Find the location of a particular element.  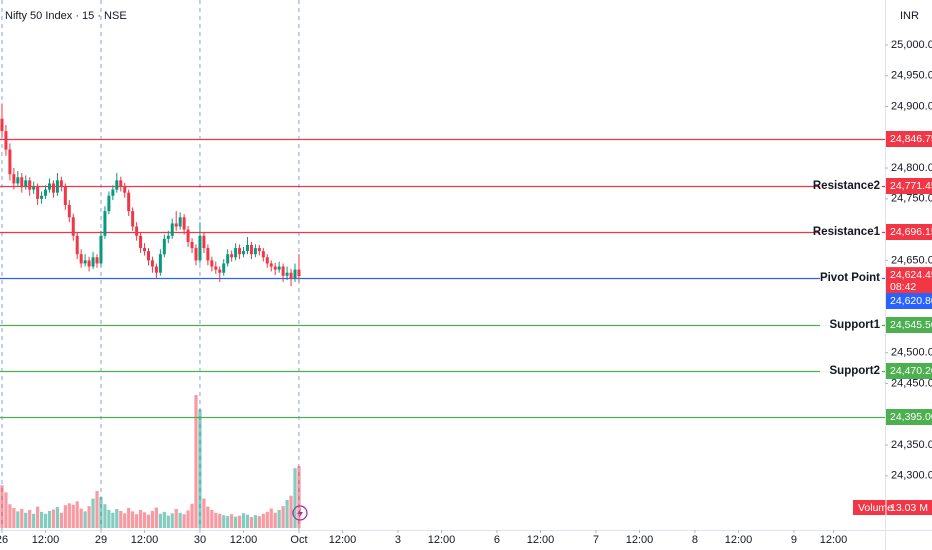

level-price: 24,470.20 is located at coordinates (911, 371).